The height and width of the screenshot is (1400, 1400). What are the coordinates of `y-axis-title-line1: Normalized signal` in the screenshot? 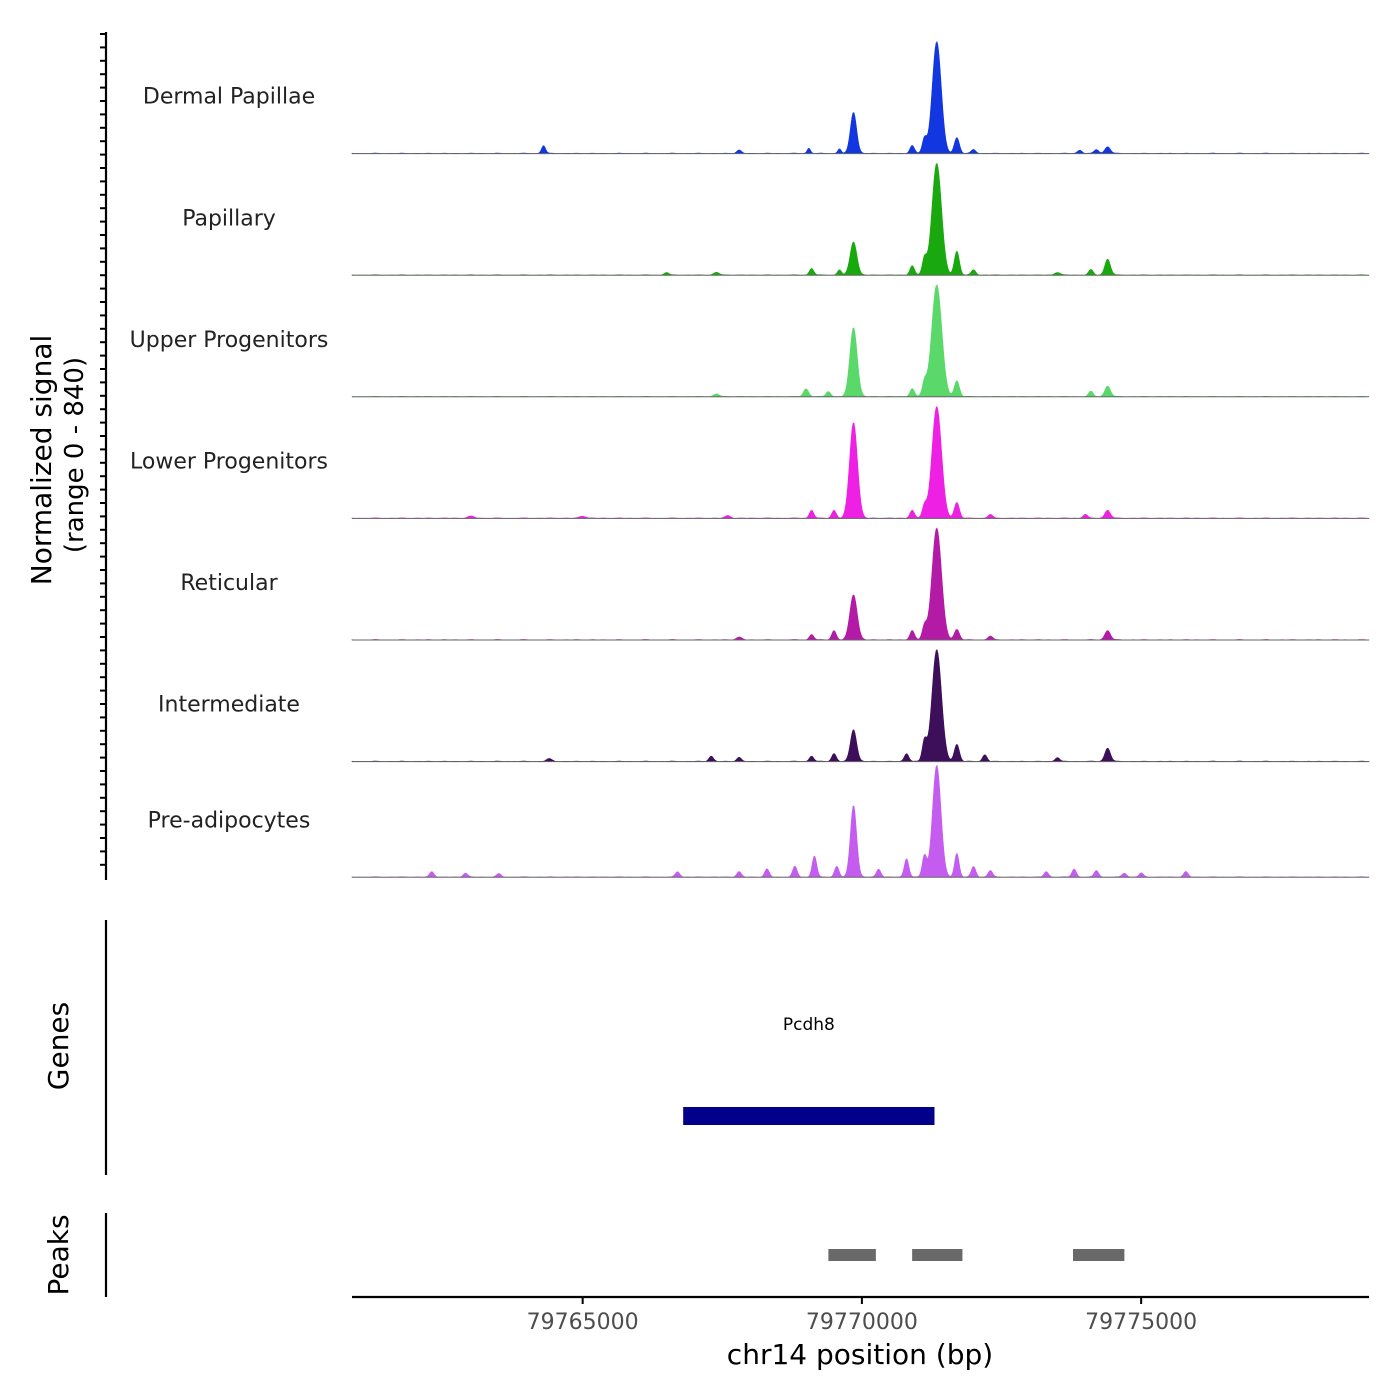 It's located at (41, 460).